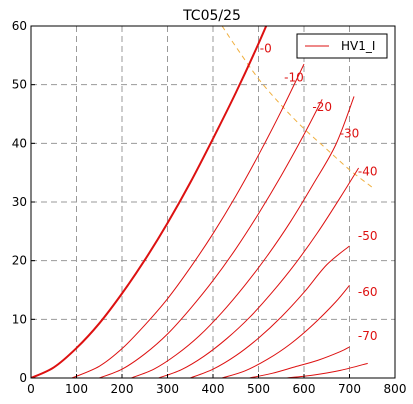 The height and width of the screenshot is (404, 413). I want to click on x-tick-labels: 0 100 200 300 400 500 600 700 800, so click(216, 385).